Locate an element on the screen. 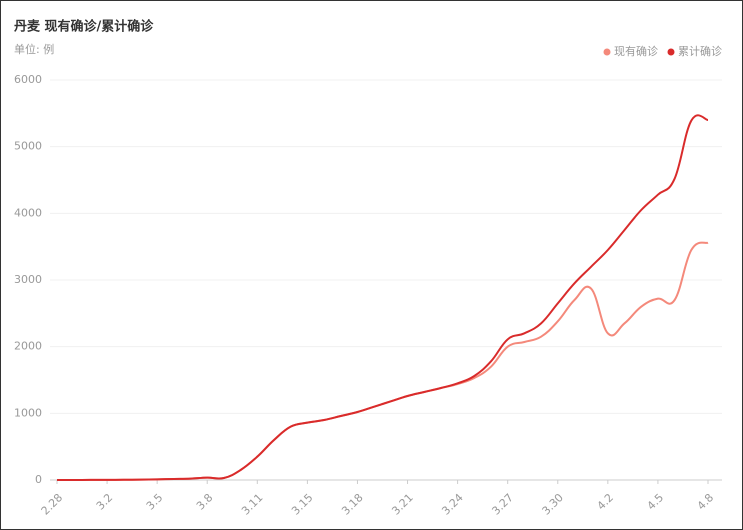  legend-label: 现有确诊 is located at coordinates (636, 51).